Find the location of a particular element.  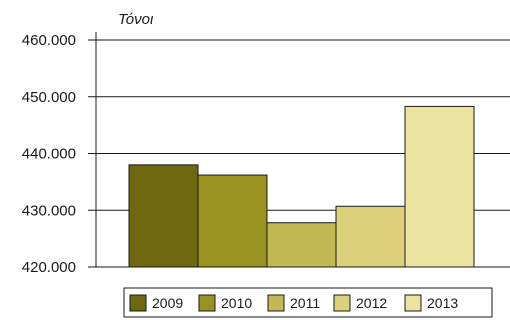

legend: 2009 2010 2011 2012 2013 is located at coordinates (308, 302).